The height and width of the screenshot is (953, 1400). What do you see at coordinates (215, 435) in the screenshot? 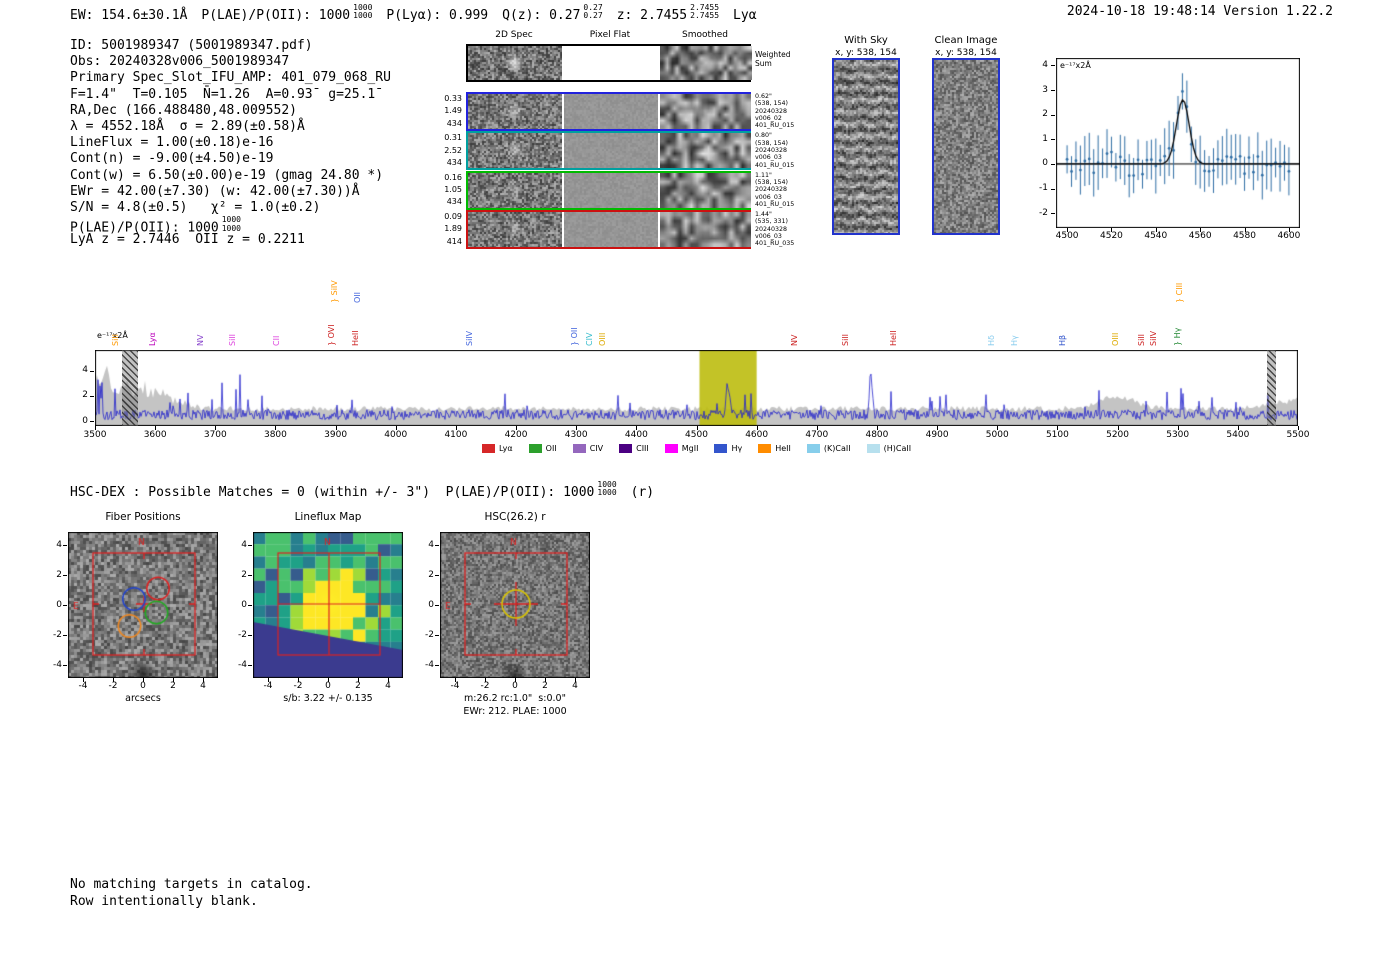
I see `tick-label: 3700` at bounding box center [215, 435].